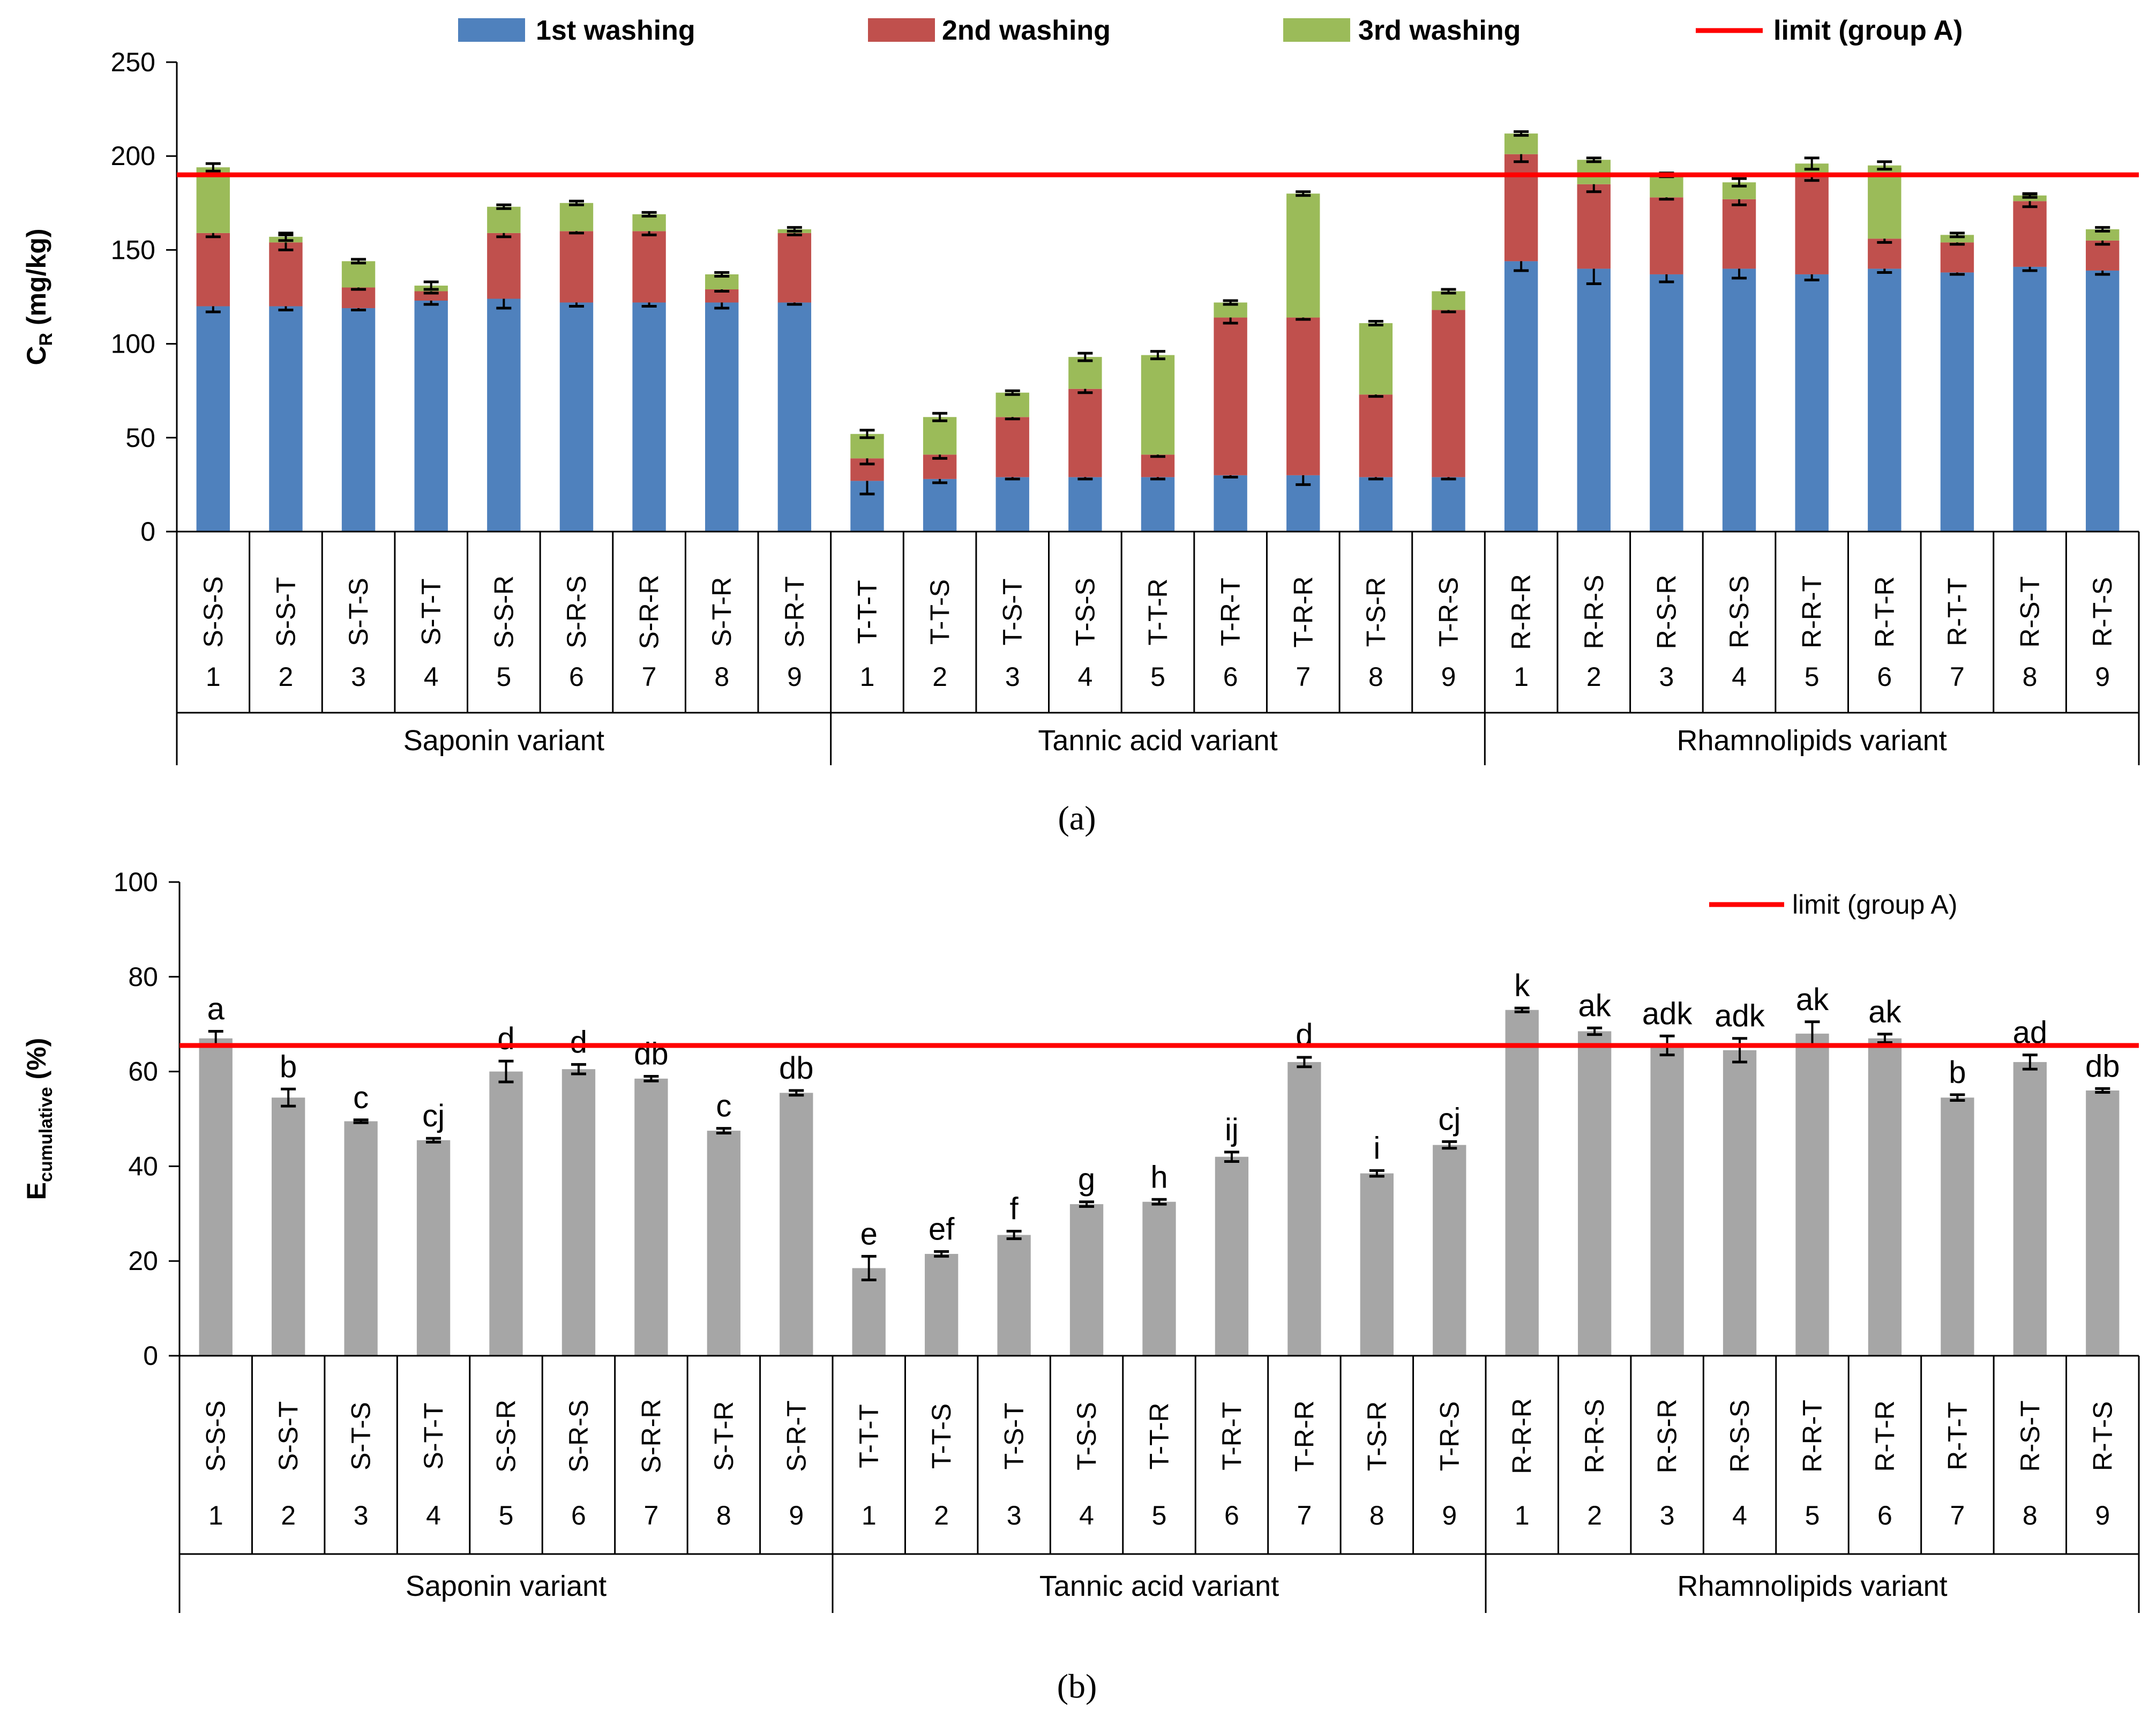 The width and height of the screenshot is (2156, 1718). What do you see at coordinates (1231, 1515) in the screenshot?
I see `chart-b-category-number-14: 6` at bounding box center [1231, 1515].